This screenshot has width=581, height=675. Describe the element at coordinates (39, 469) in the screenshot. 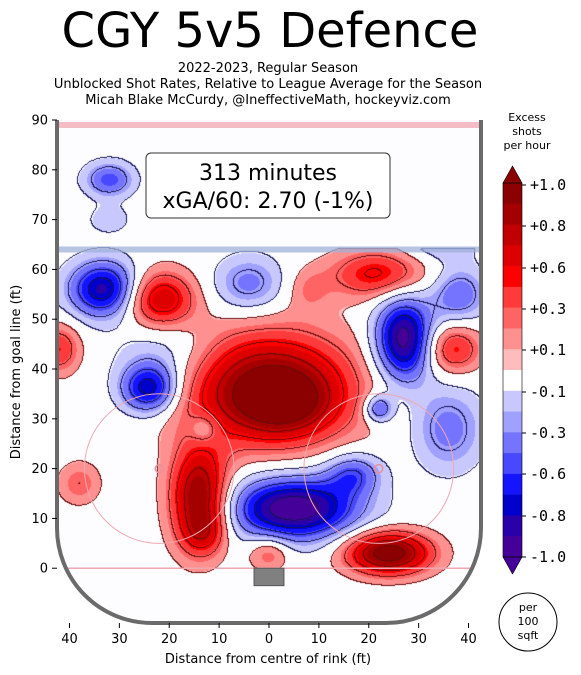

I see `y-tick-label: 20` at that location.